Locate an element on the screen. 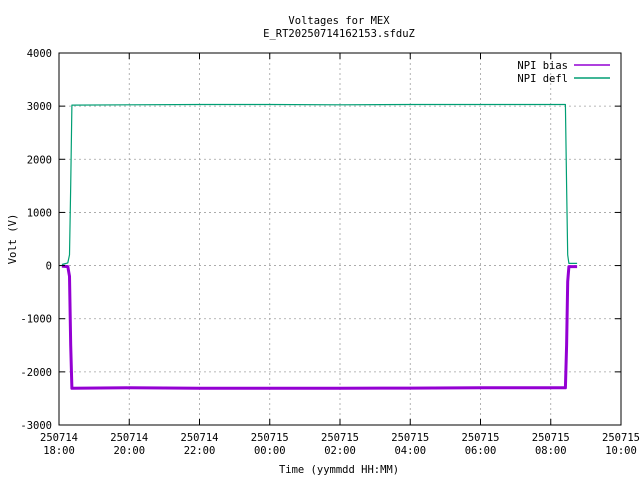  x-tick-time-label: 04:00 is located at coordinates (410, 451).